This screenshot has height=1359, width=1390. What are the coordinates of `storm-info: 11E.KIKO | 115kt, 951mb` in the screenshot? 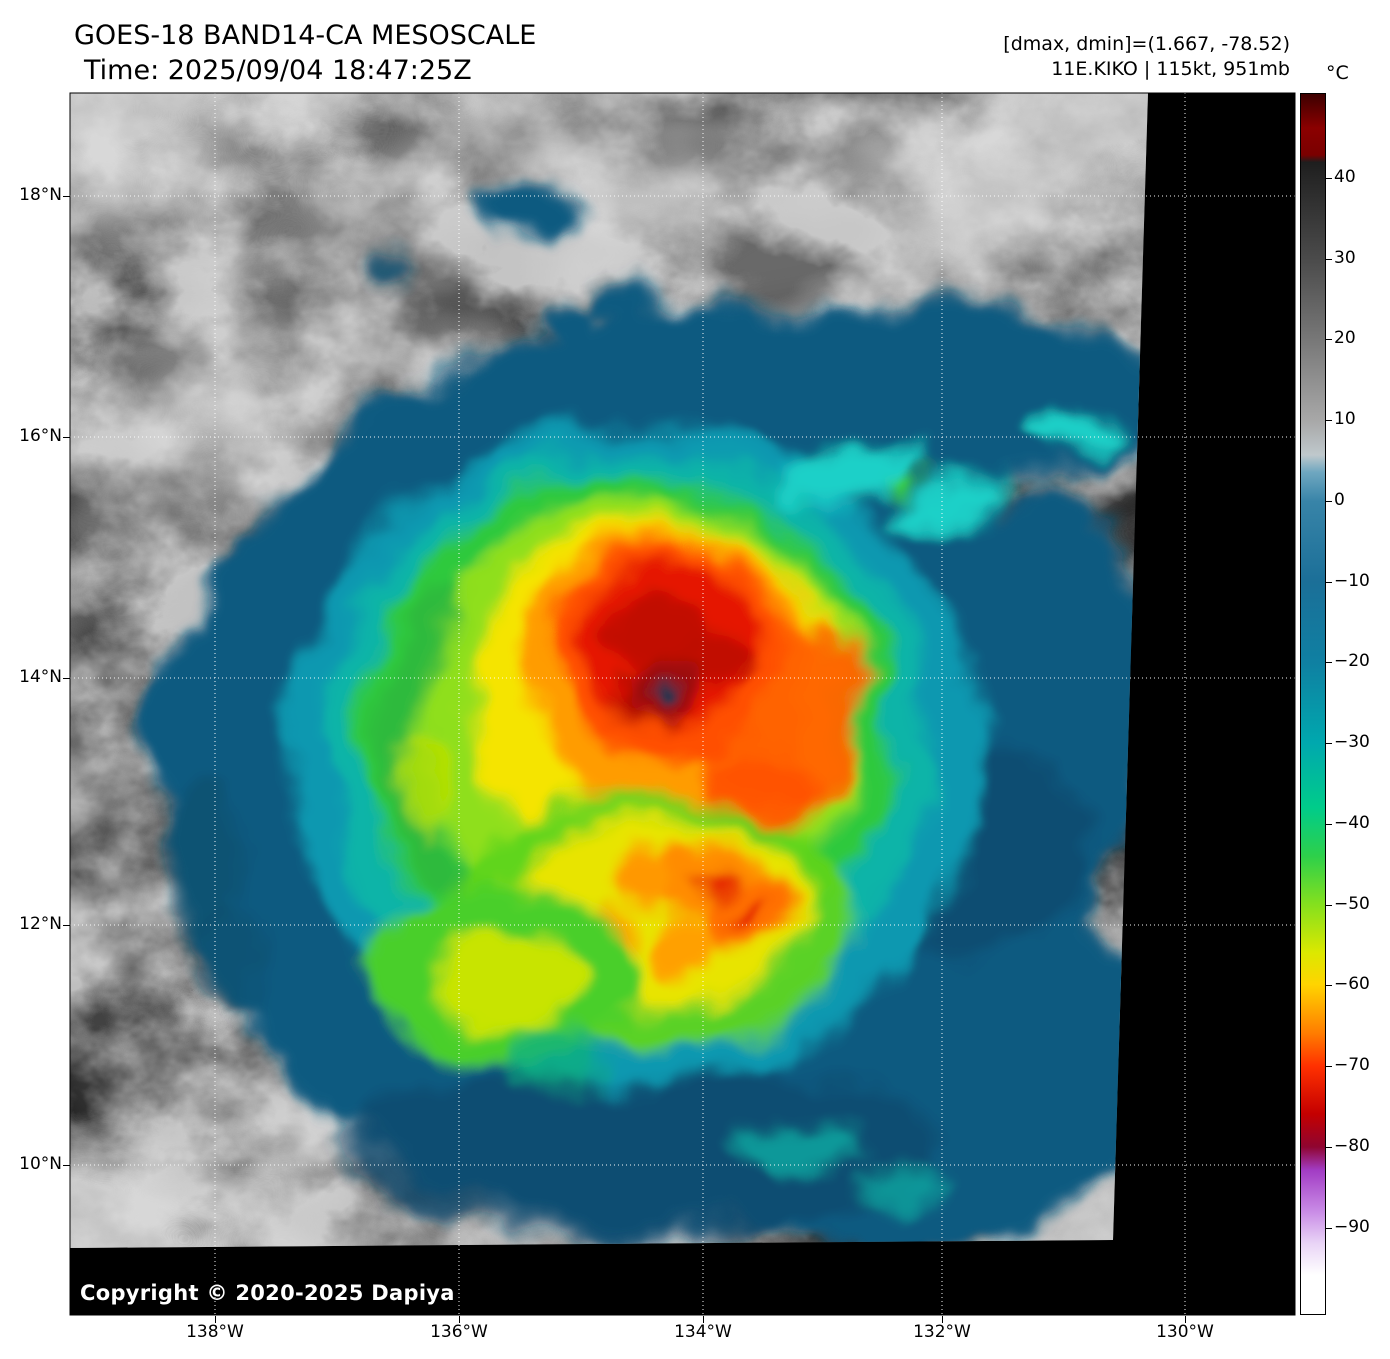 It's located at (1170, 69).